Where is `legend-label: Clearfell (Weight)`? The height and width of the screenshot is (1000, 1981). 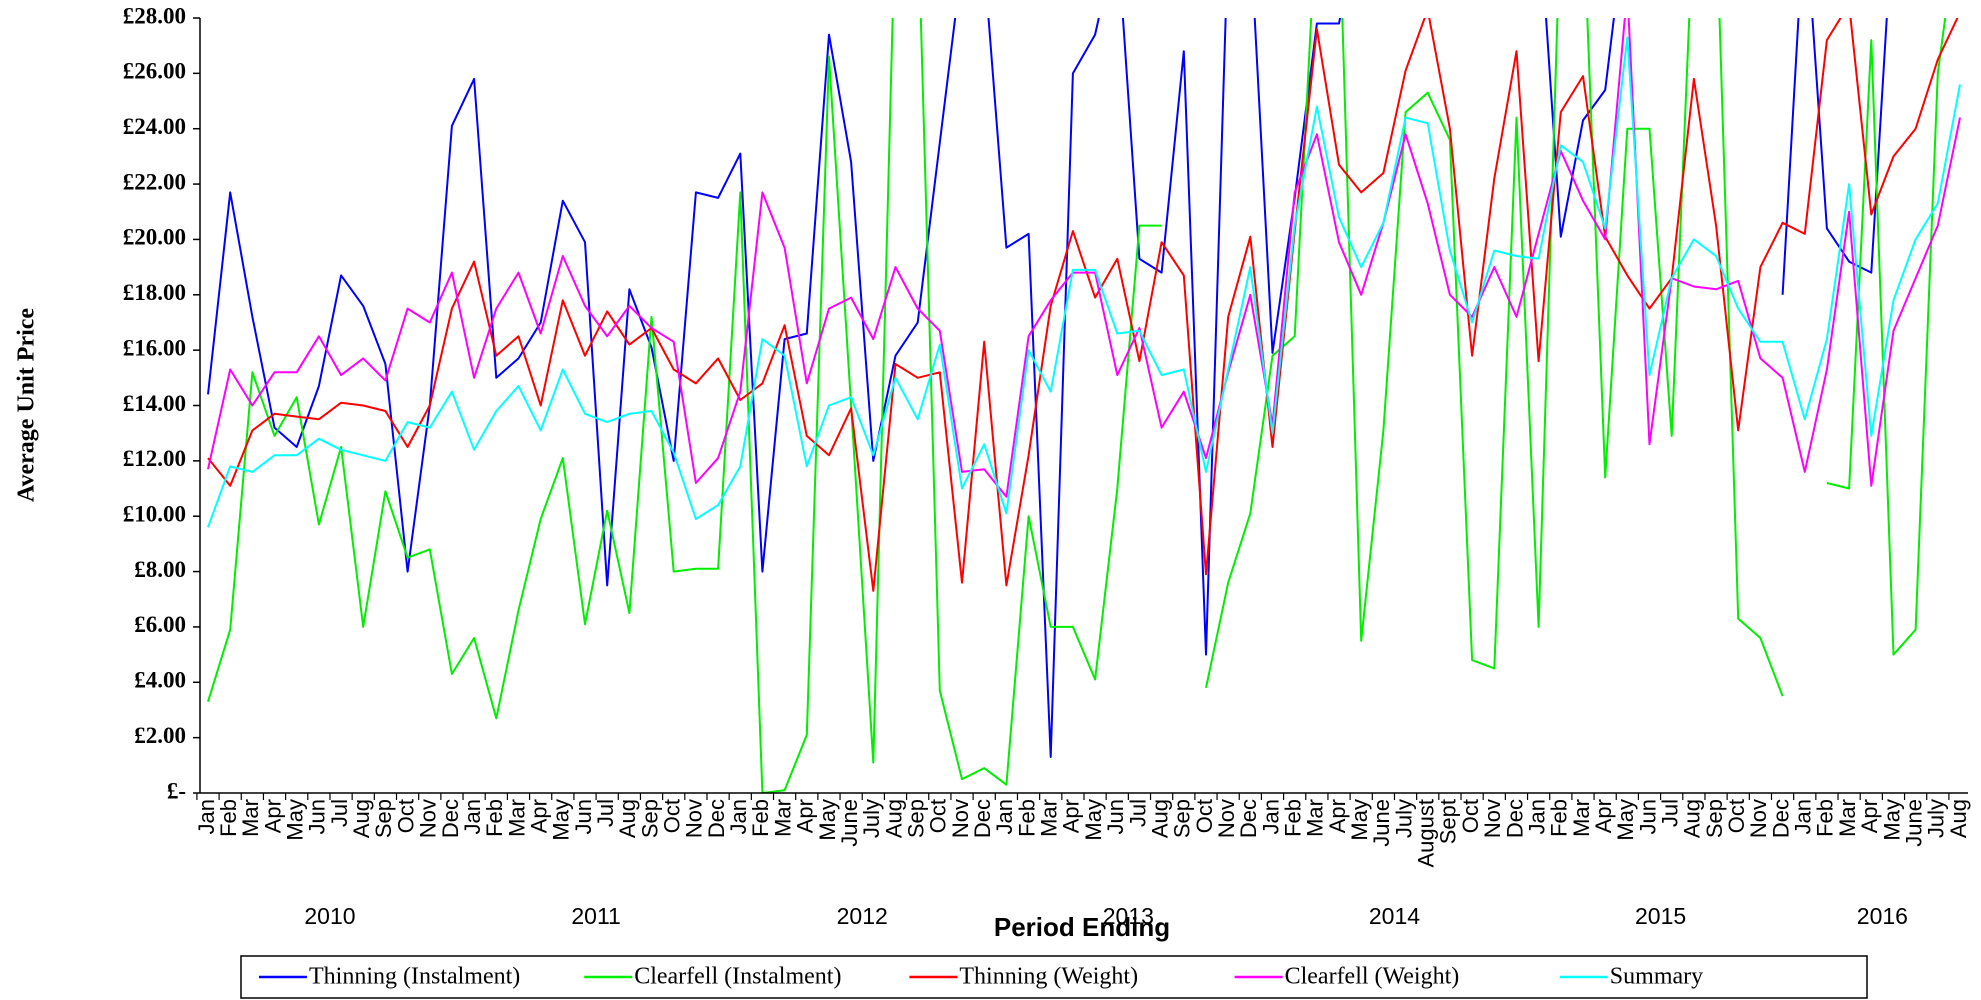
legend-label: Clearfell (Weight) is located at coordinates (1372, 977).